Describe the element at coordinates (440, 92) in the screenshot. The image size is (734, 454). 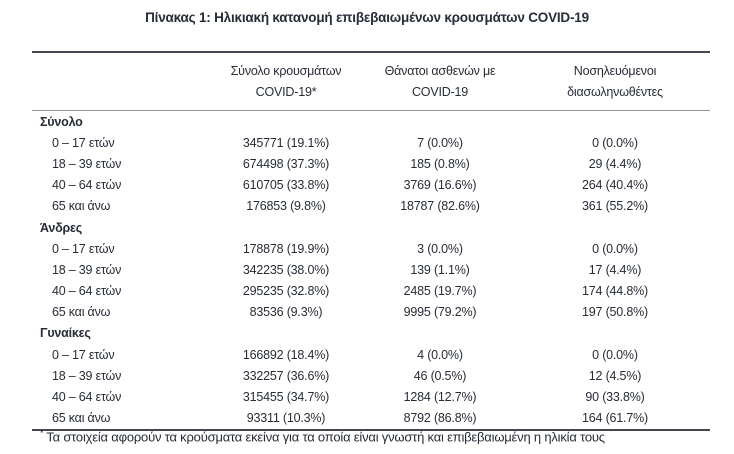
I see `column-header-deaths-line2: COVID-19` at that location.